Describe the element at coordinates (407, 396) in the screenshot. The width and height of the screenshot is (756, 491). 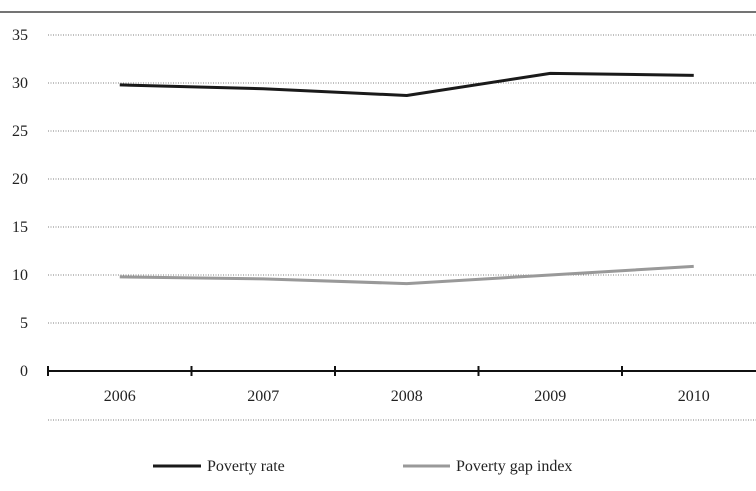
I see `x-tick-label-2008: 2008` at that location.